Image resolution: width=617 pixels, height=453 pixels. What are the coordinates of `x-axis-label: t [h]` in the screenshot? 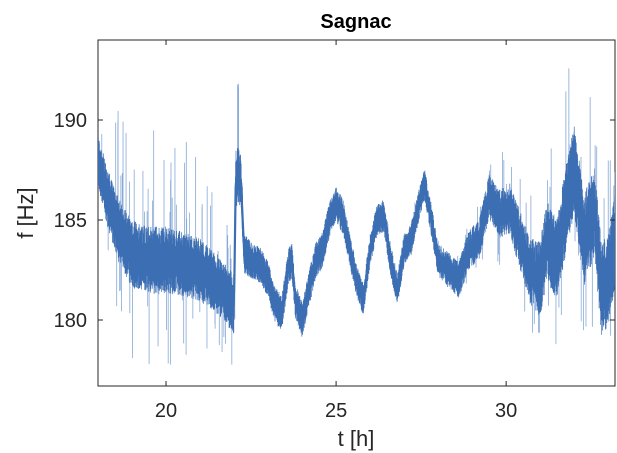 It's located at (356, 438).